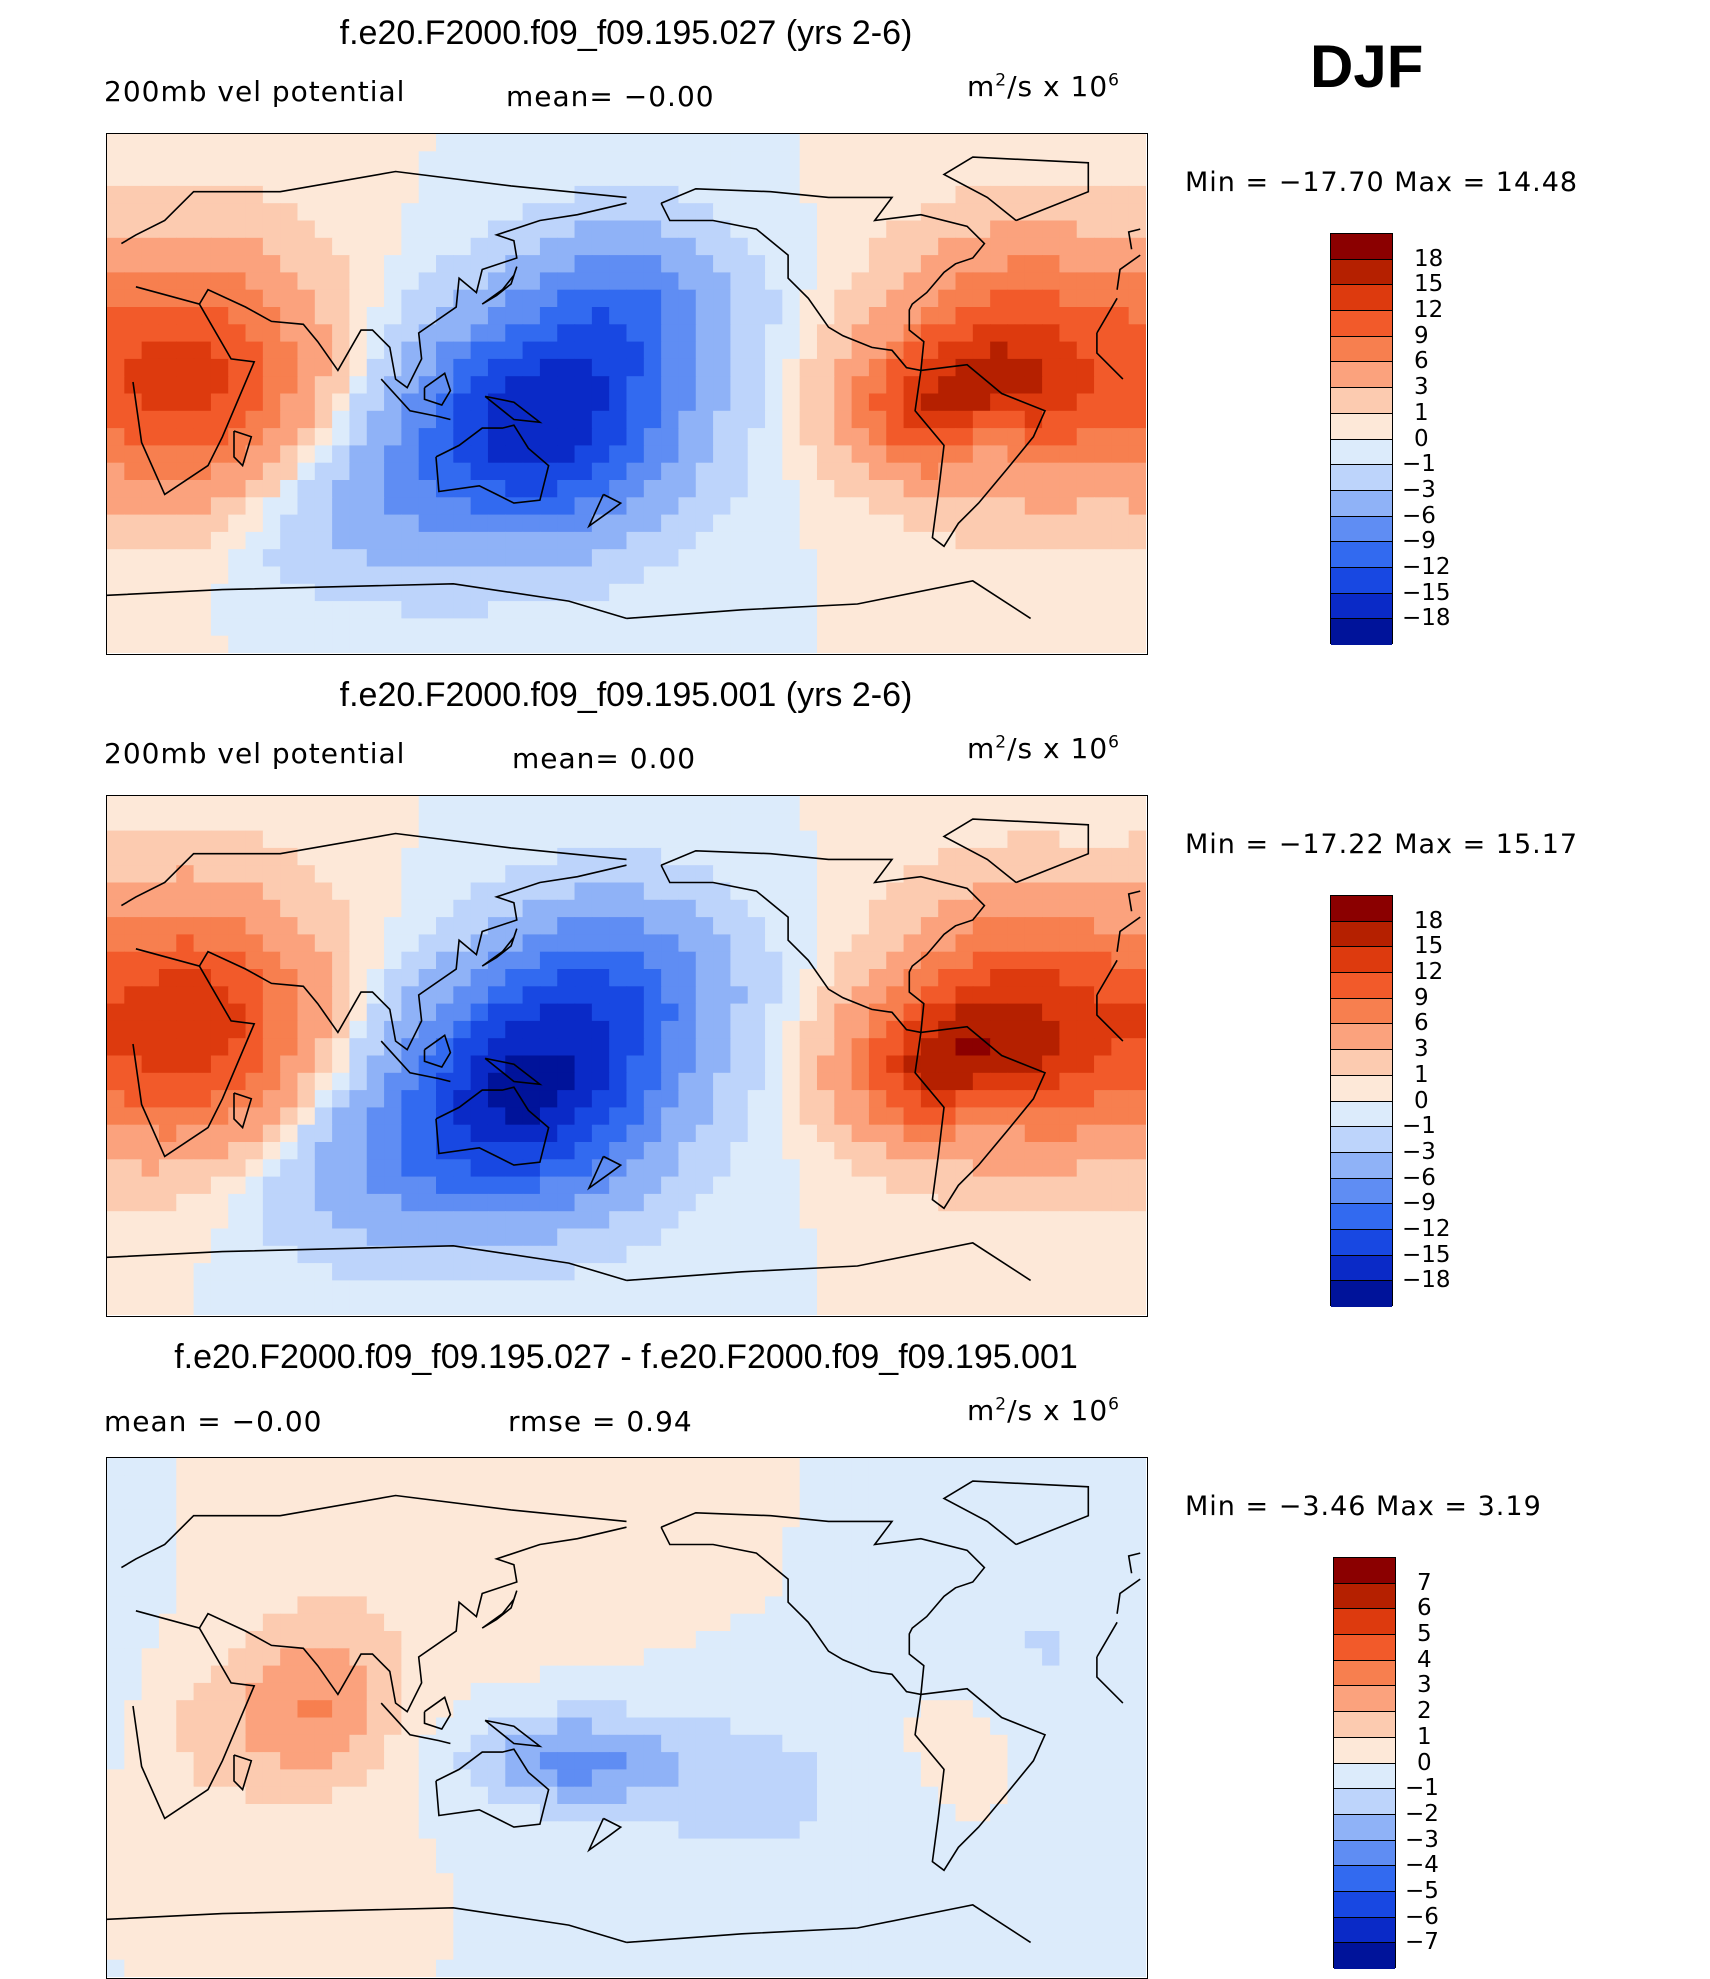 The height and width of the screenshot is (1979, 1710). What do you see at coordinates (1426, 618) in the screenshot?
I see `colorbar-tick-label: −18` at bounding box center [1426, 618].